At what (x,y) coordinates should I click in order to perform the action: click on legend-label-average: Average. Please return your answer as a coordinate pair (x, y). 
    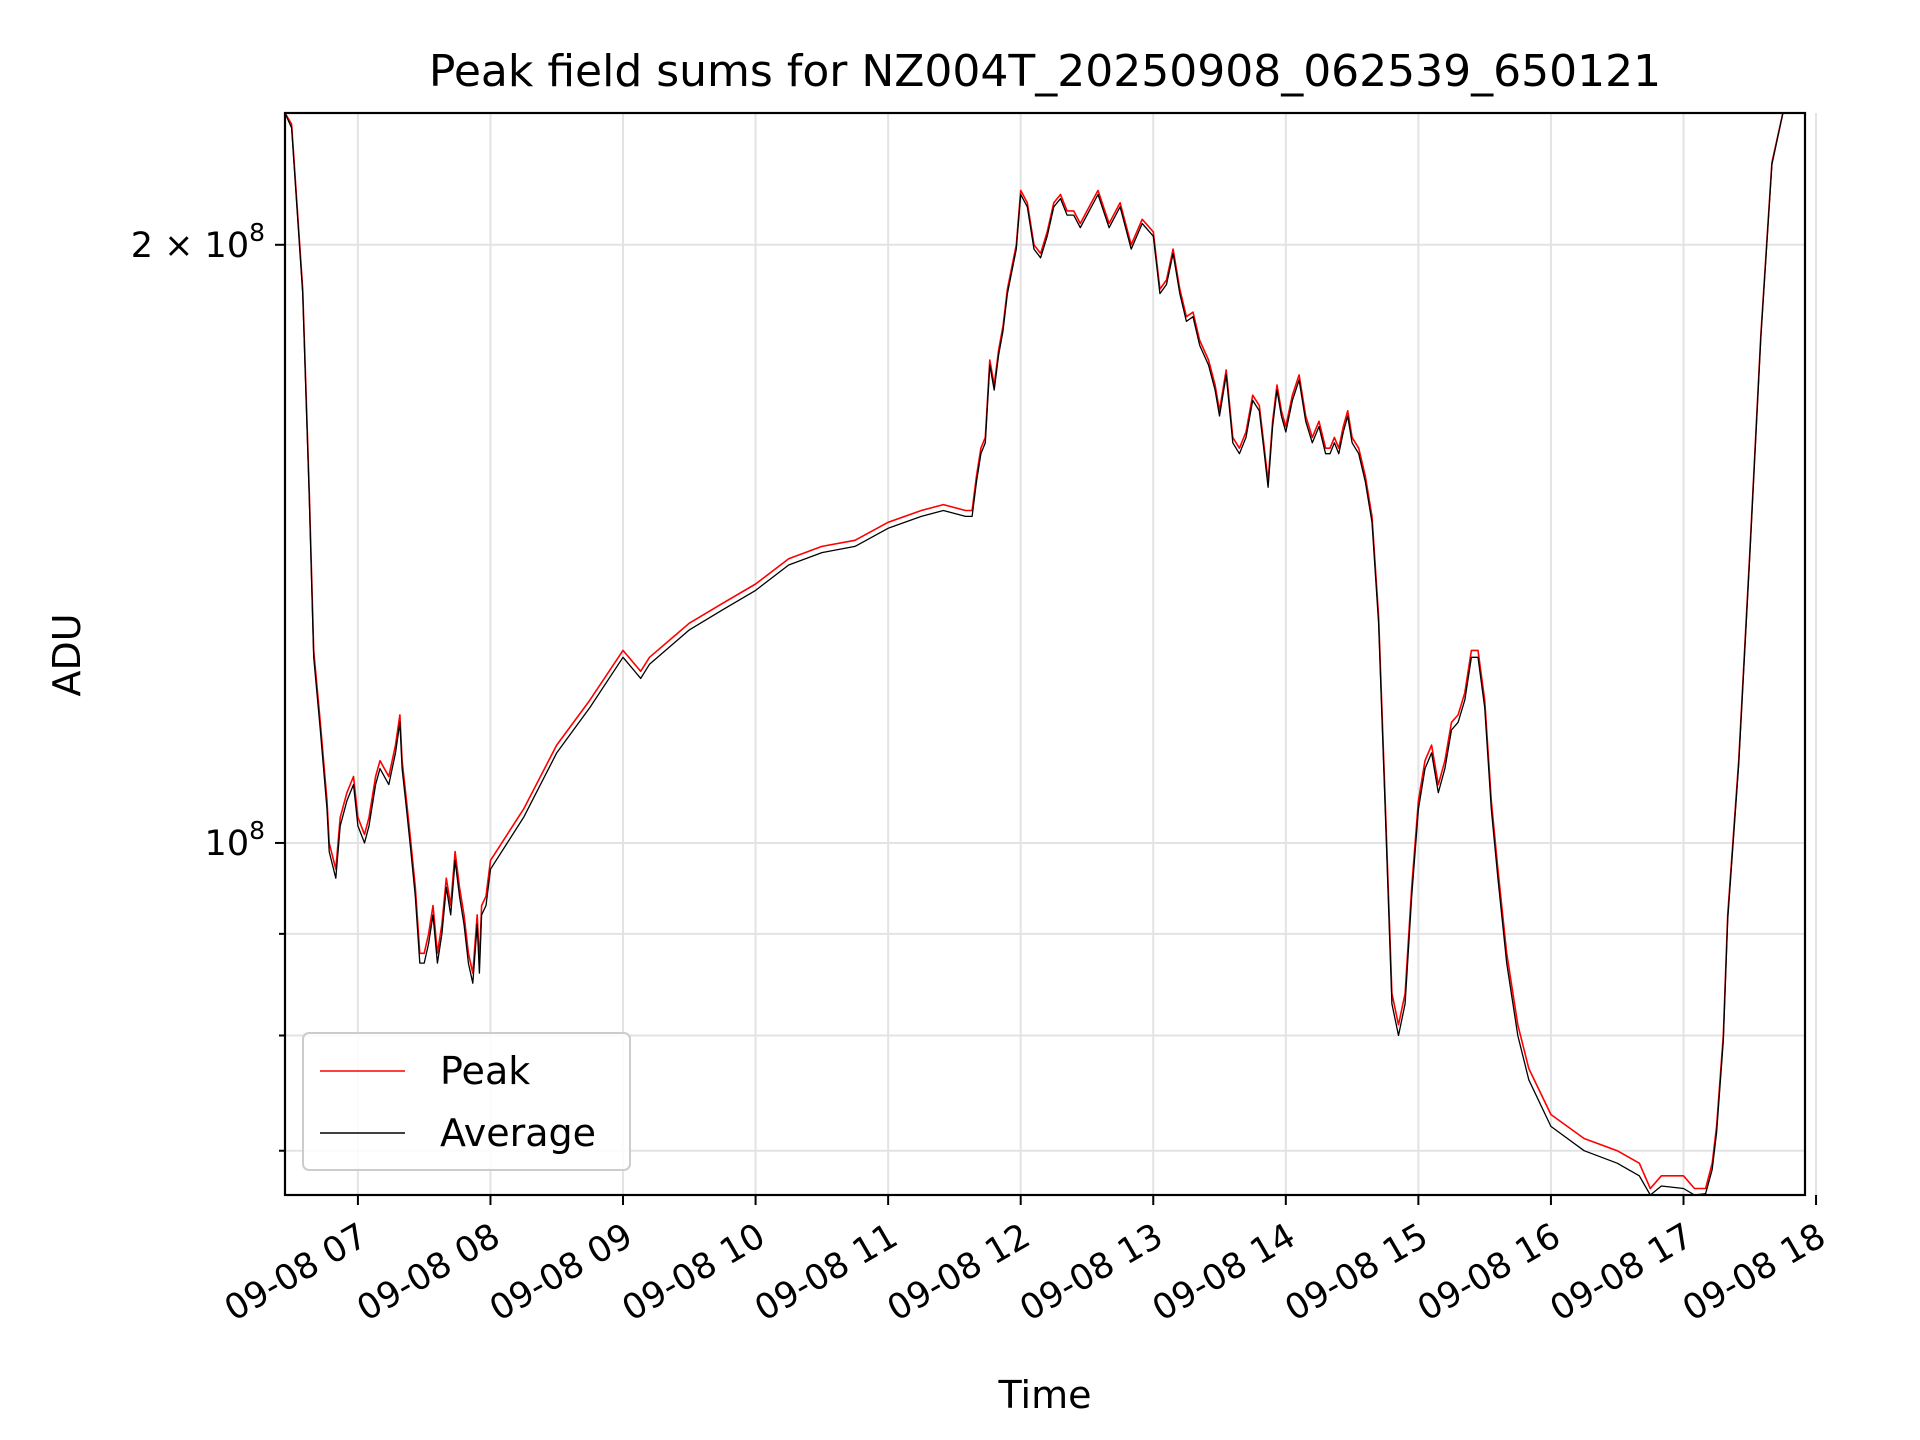
    Looking at the image, I should click on (518, 1133).